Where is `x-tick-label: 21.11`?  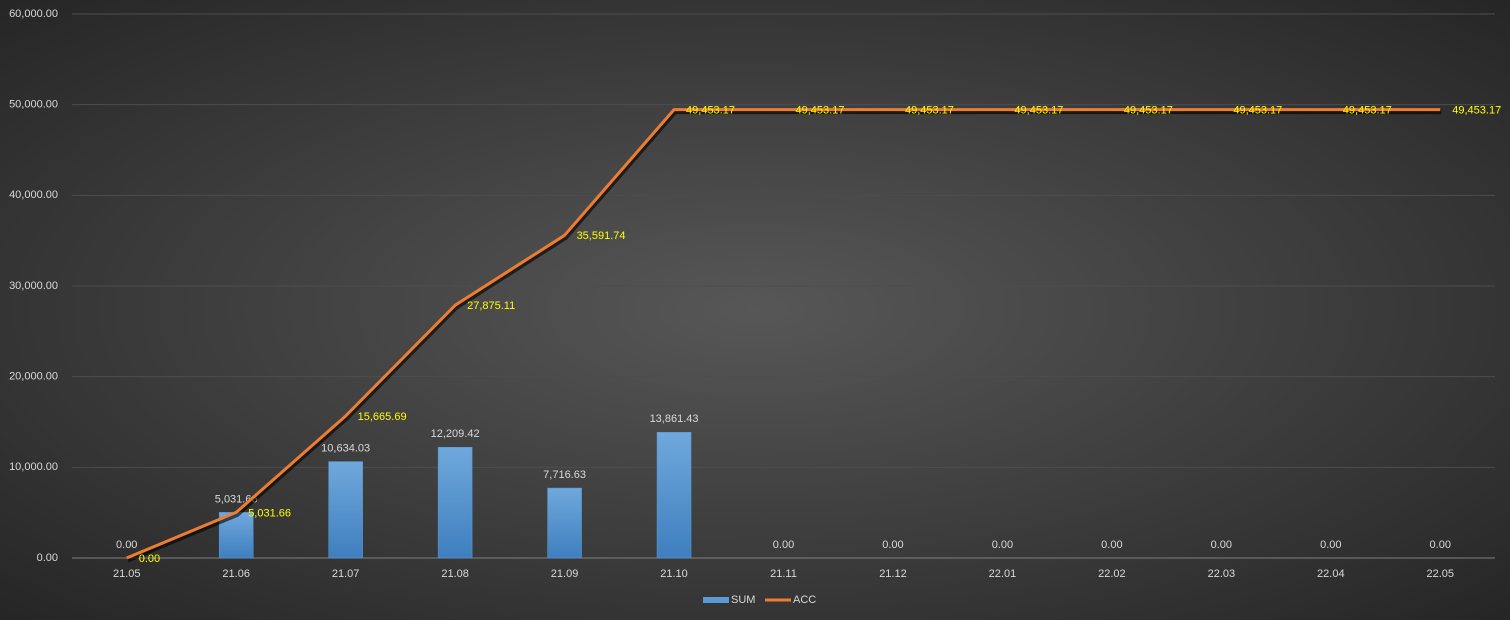 x-tick-label: 21.11 is located at coordinates (783, 574).